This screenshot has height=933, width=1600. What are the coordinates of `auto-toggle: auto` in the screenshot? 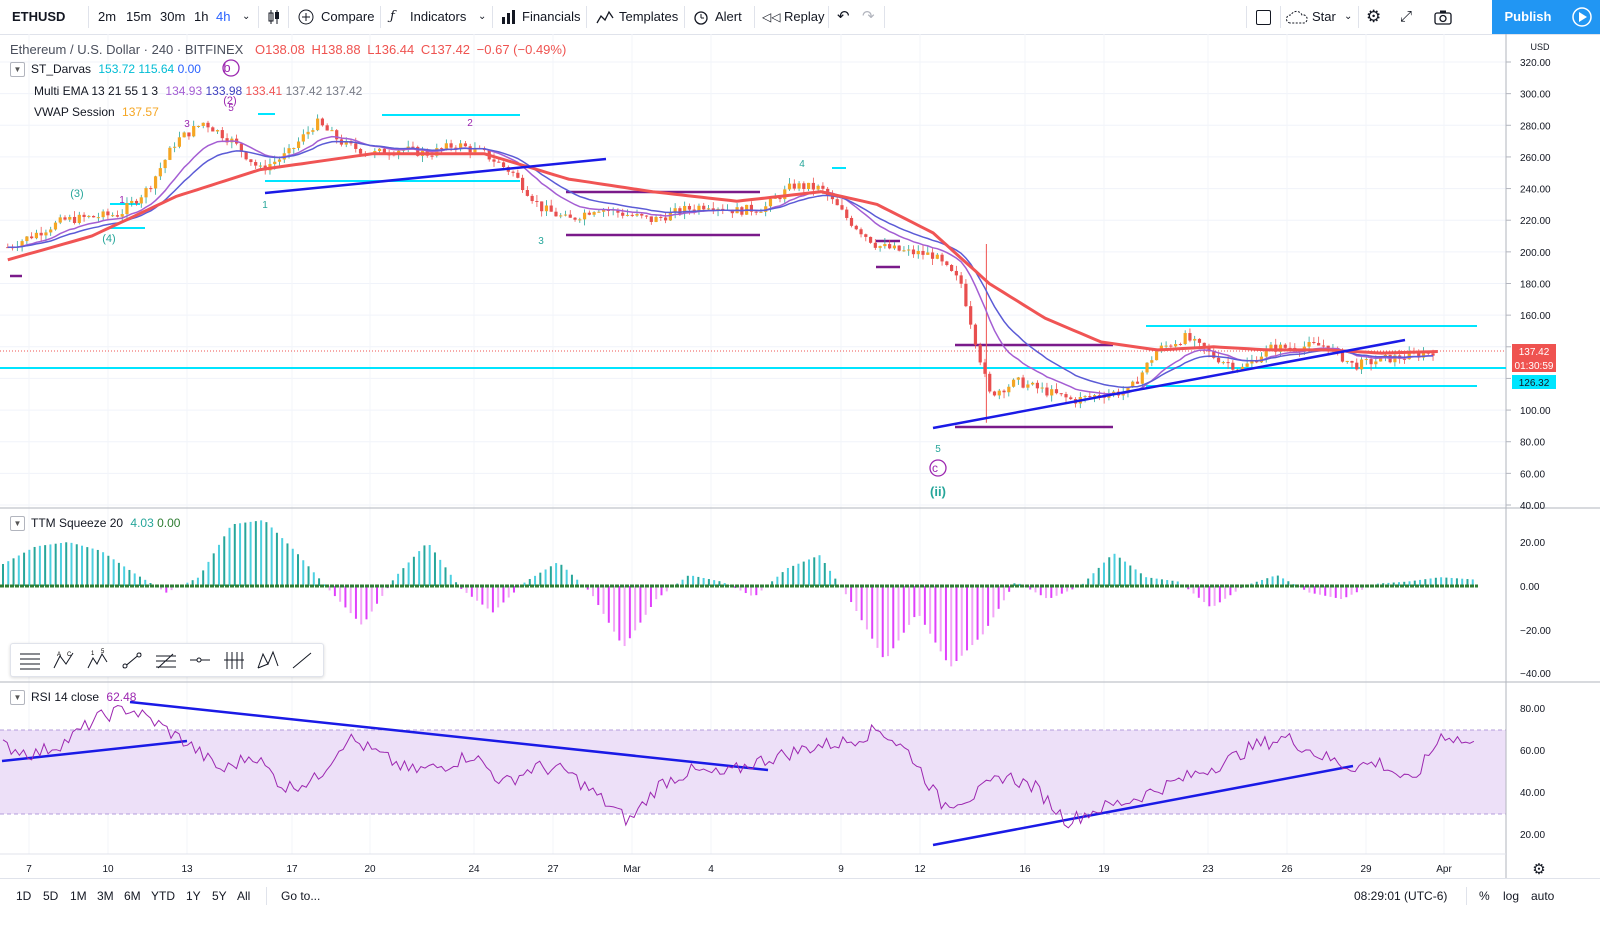 It's located at (1543, 896).